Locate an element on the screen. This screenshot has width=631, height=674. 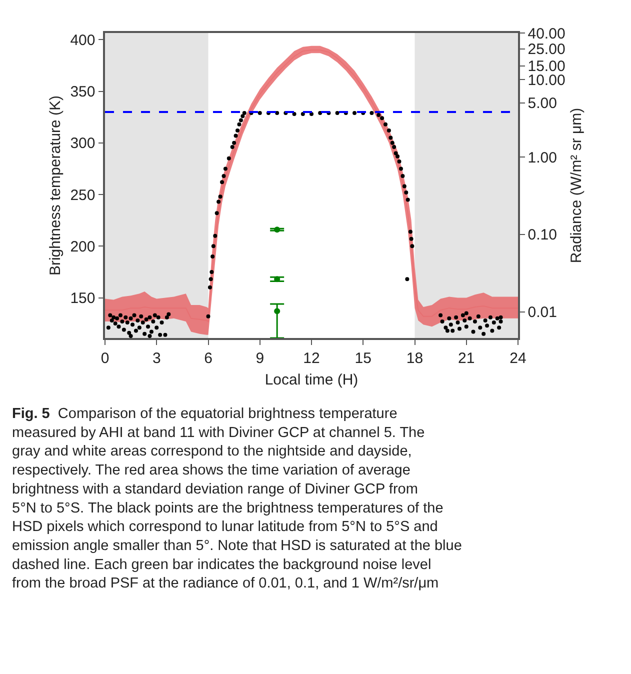
y-tick-label: 150 is located at coordinates (83, 298).